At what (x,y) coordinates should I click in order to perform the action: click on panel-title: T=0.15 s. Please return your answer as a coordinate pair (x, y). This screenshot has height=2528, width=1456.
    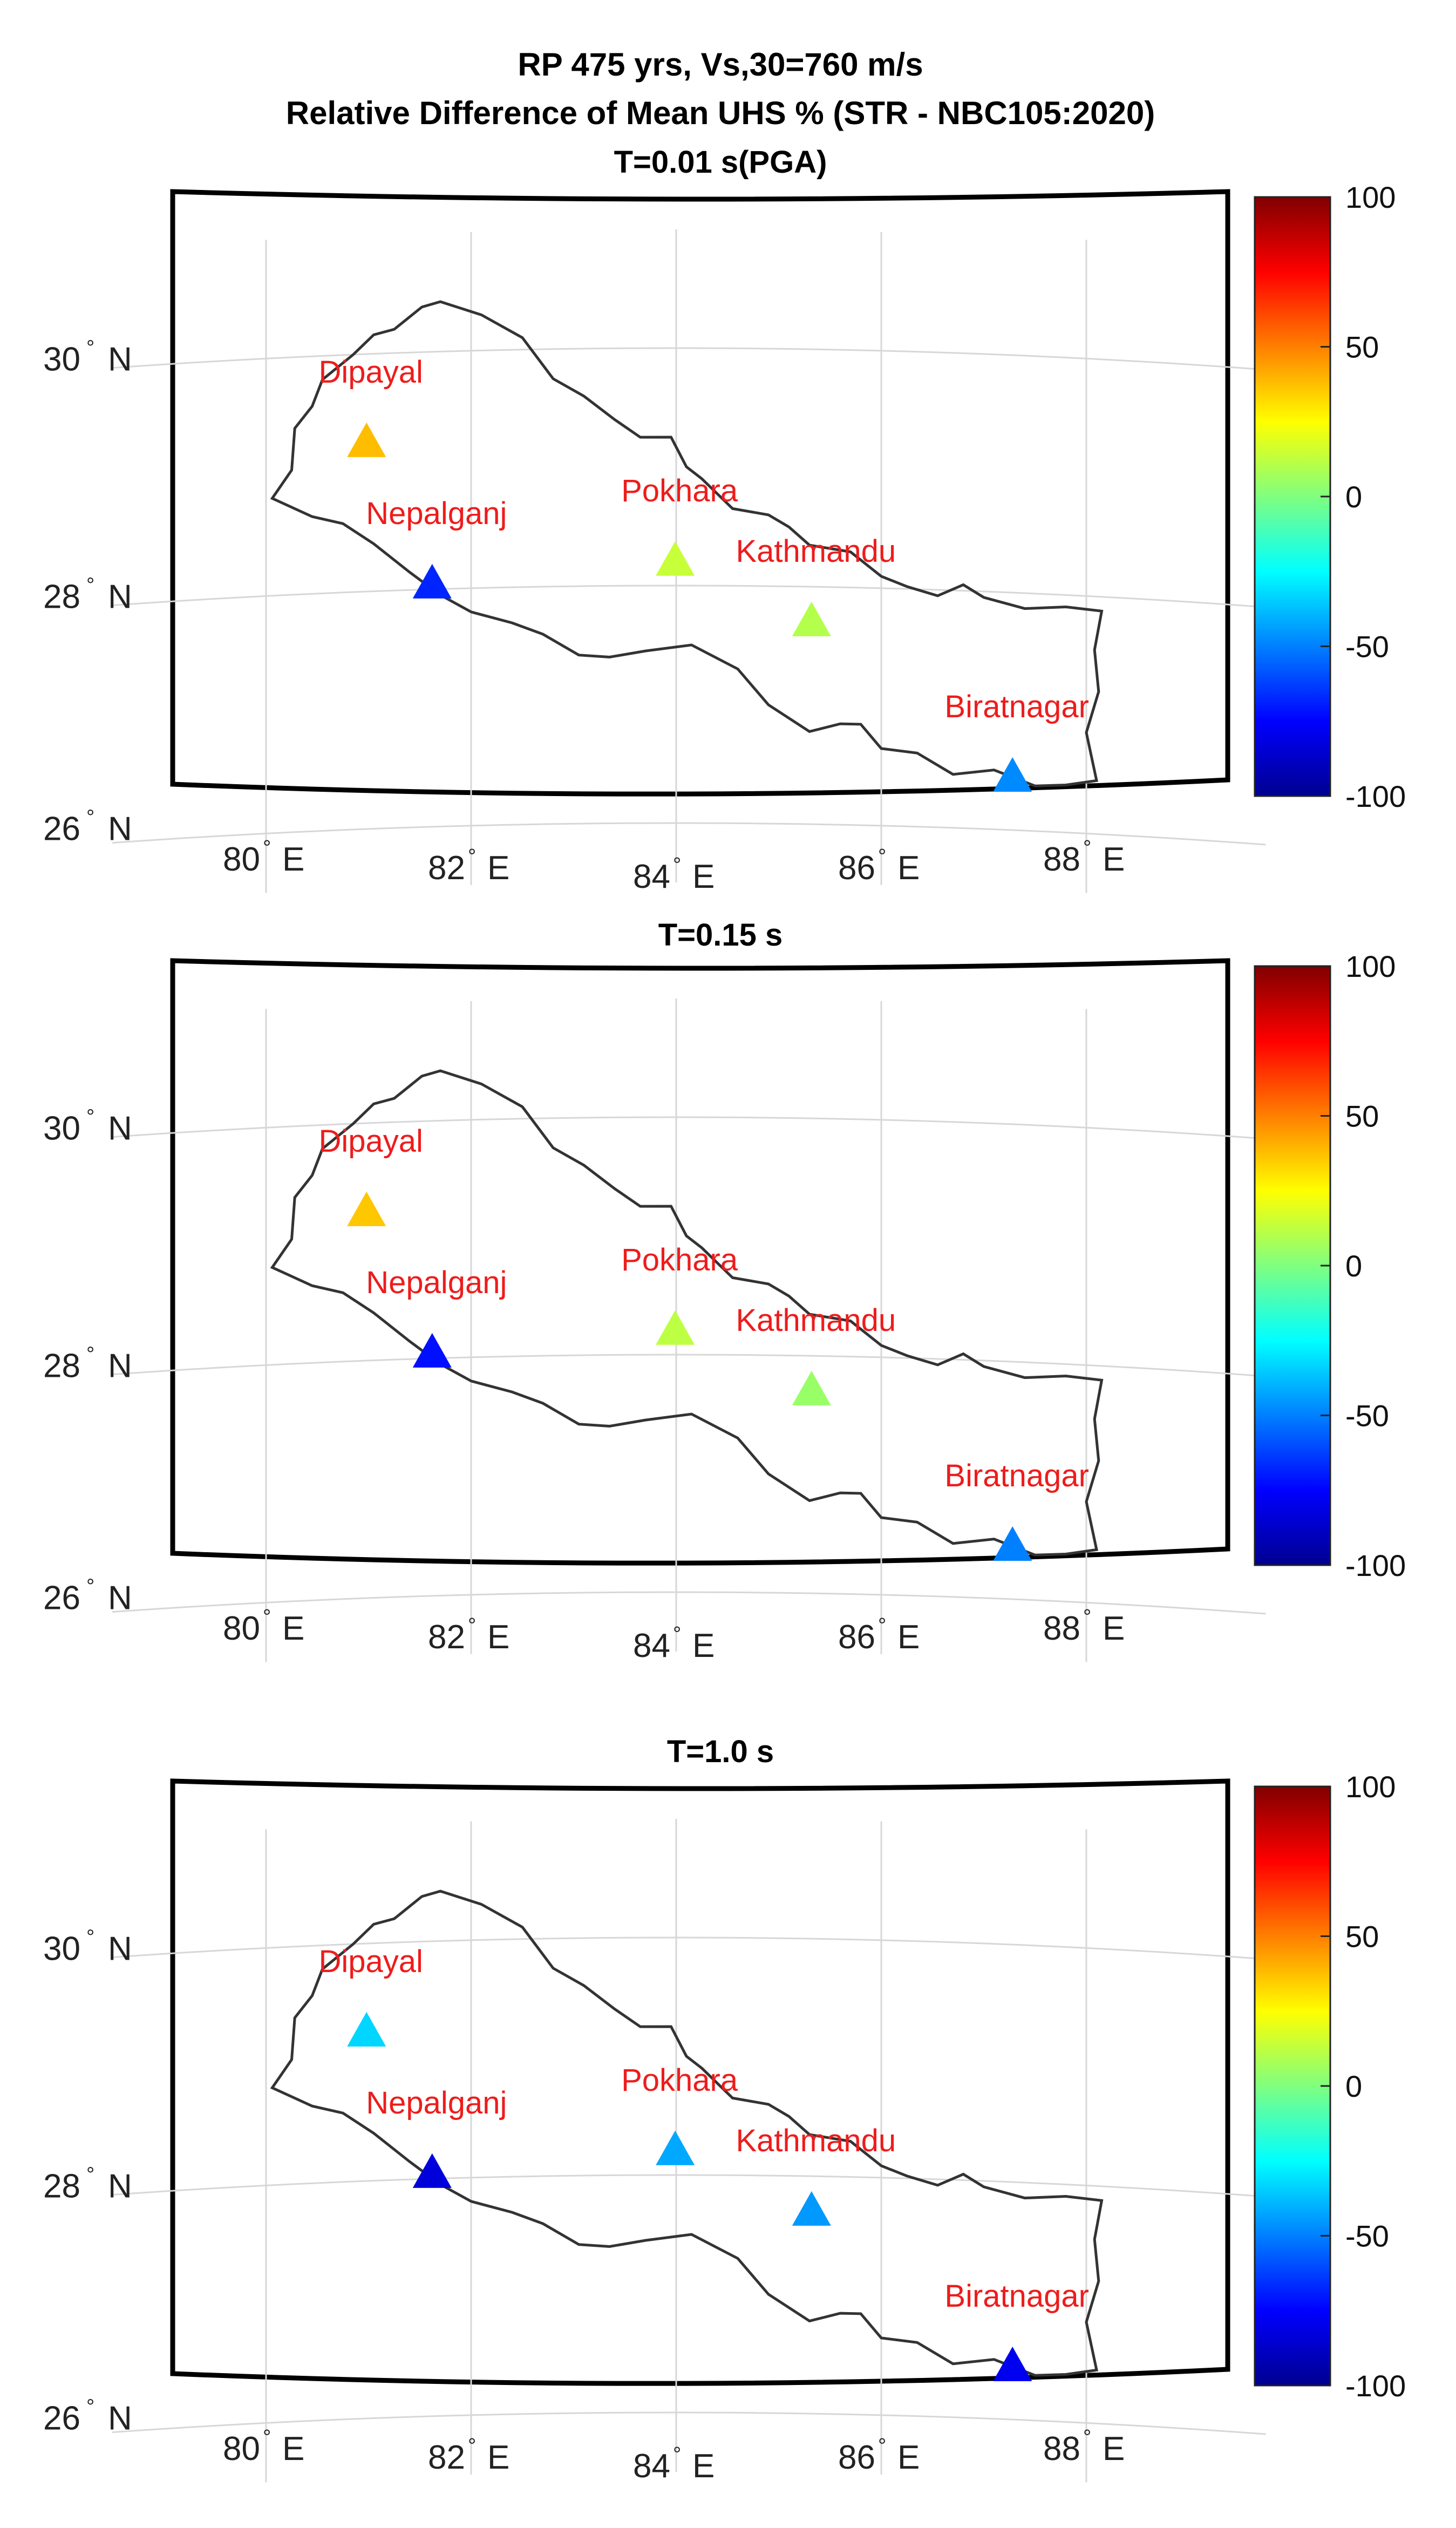
    Looking at the image, I should click on (720, 936).